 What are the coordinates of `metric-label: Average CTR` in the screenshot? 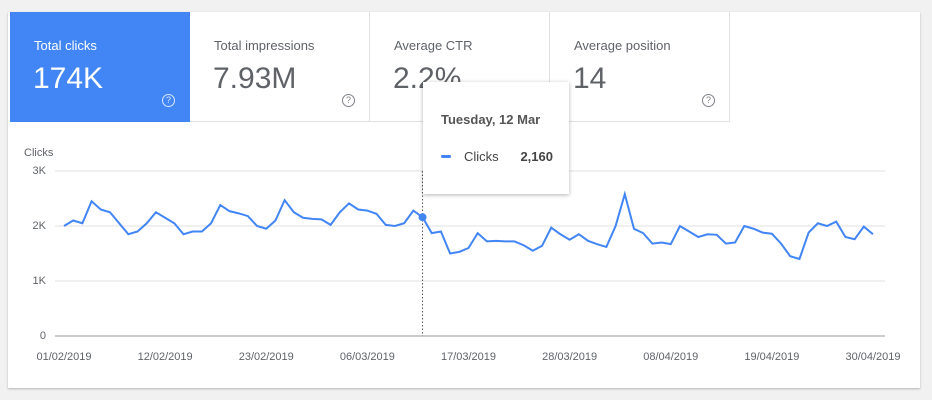 It's located at (433, 45).